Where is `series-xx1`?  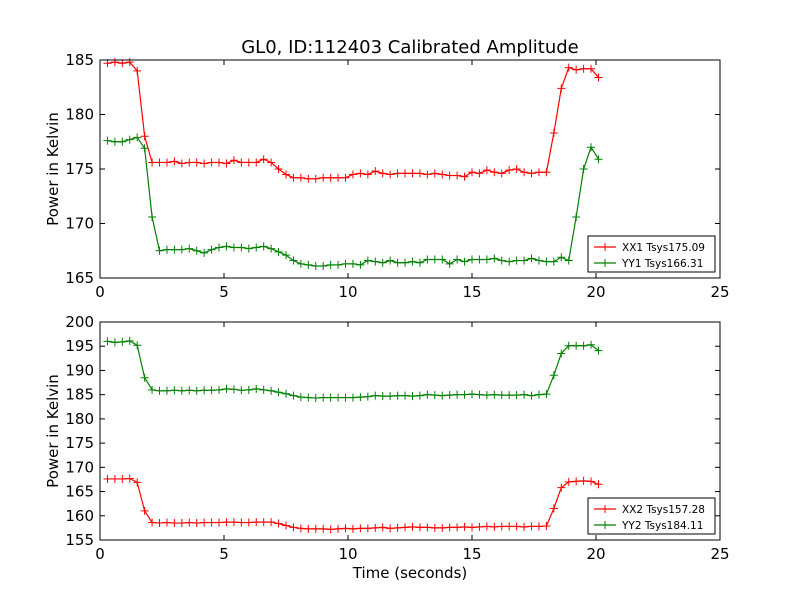
series-xx1 is located at coordinates (353, 120).